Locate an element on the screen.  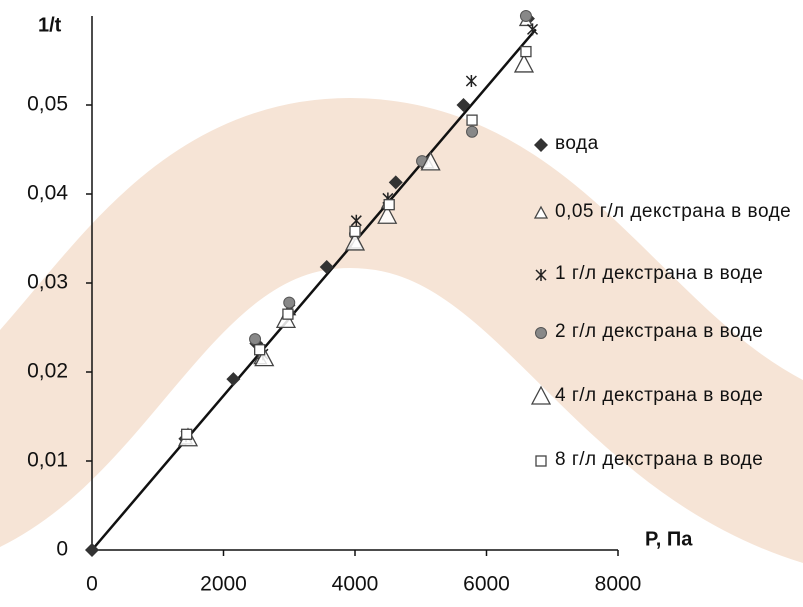
legend-label: 4 г/л декстрана в воде is located at coordinates (659, 395).